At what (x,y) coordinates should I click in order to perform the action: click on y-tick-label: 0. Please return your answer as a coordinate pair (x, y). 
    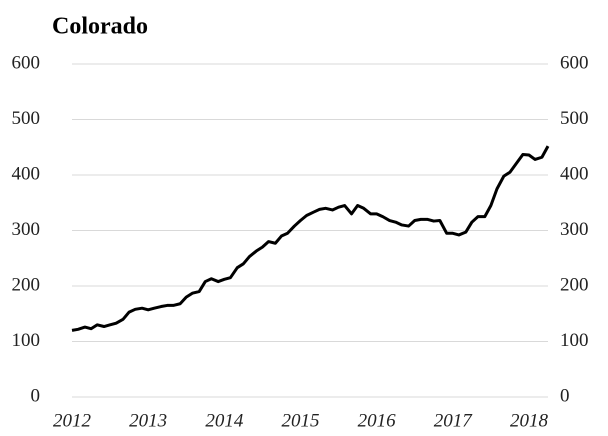
    Looking at the image, I should click on (36, 395).